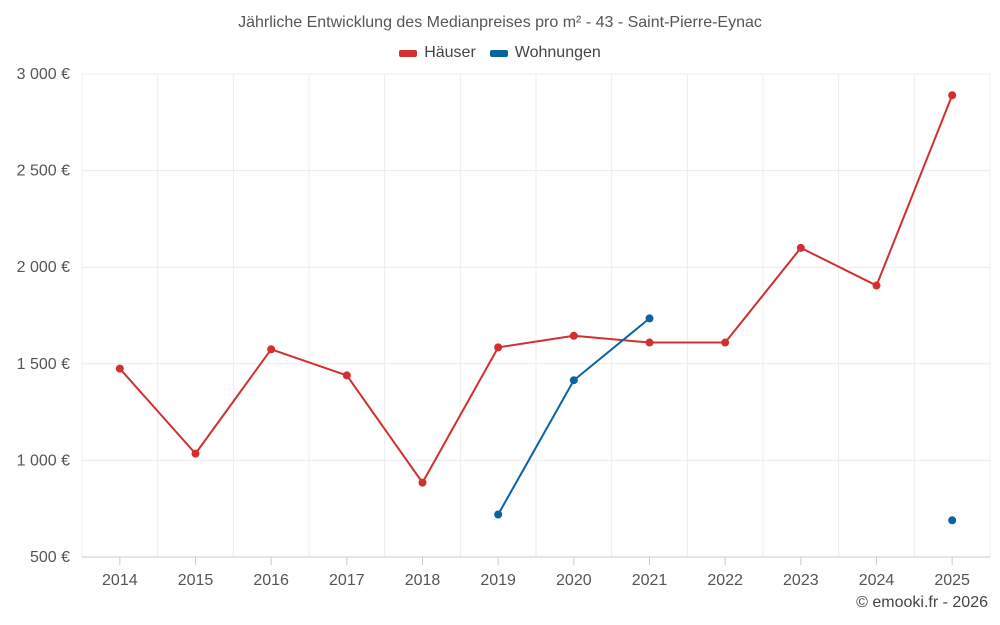  I want to click on x-tick-label: 2021, so click(650, 580).